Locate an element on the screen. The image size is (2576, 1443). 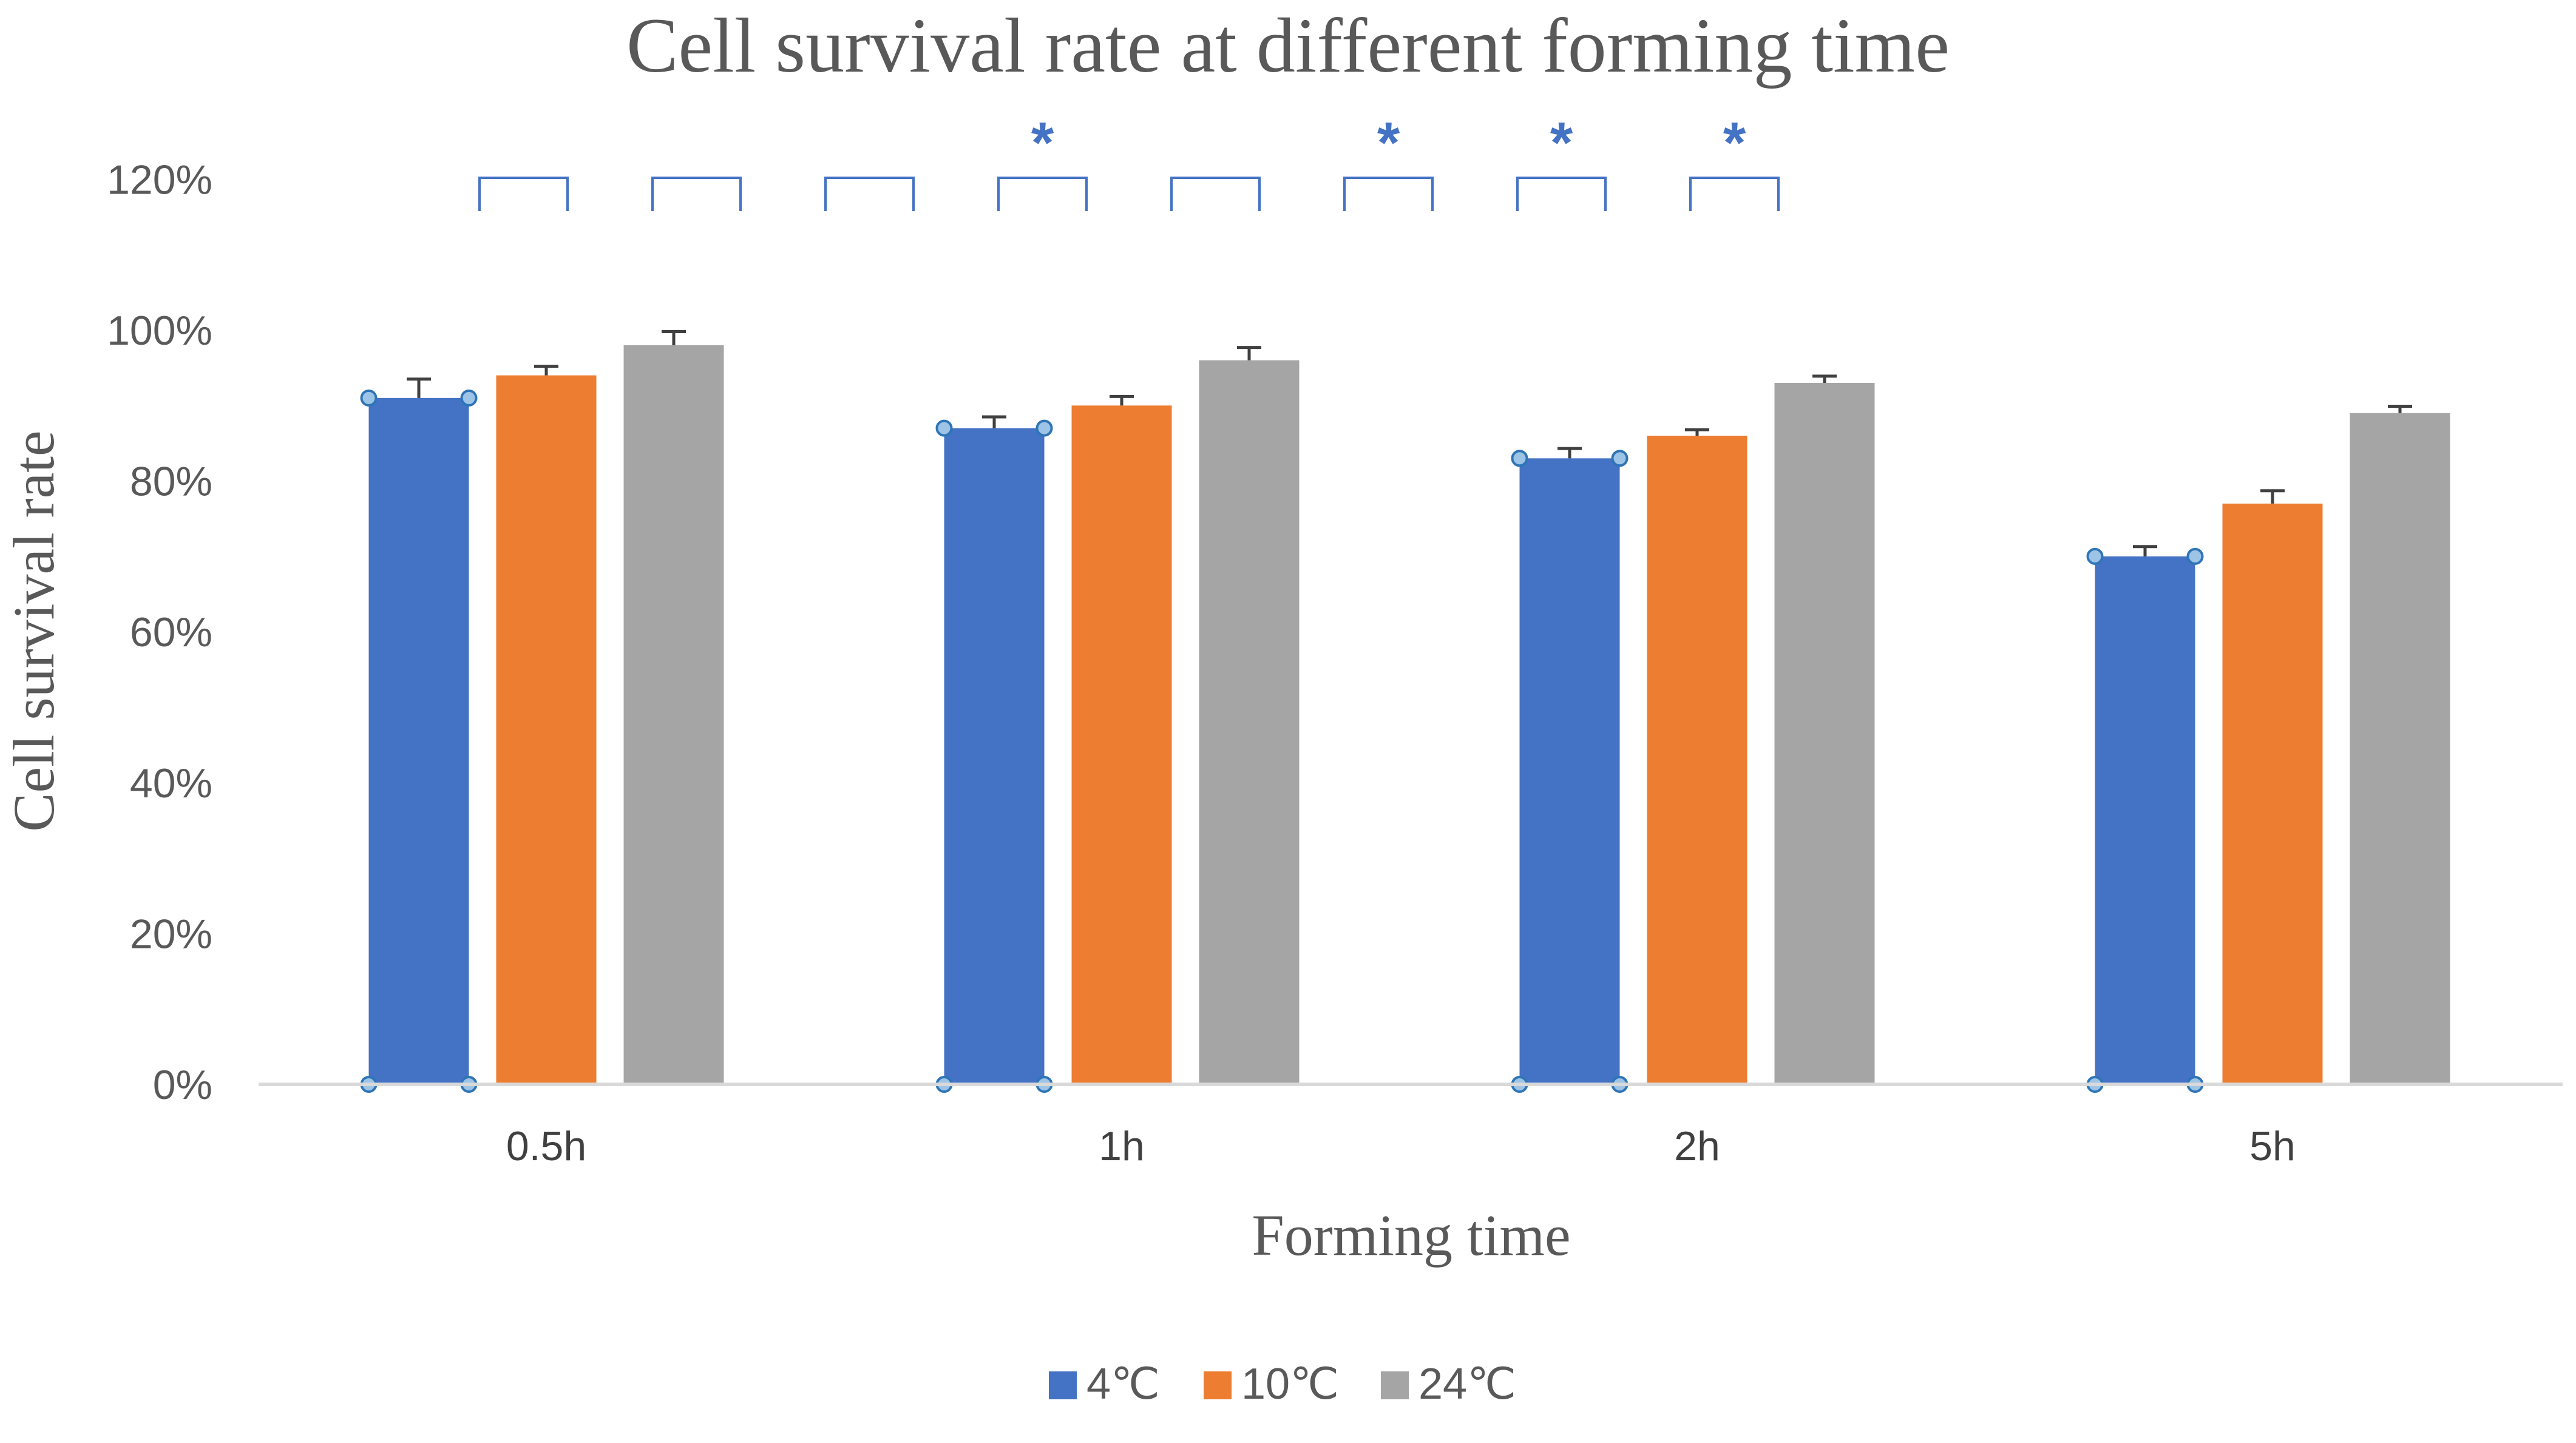
legend-label: 24℃ is located at coordinates (1467, 1384).